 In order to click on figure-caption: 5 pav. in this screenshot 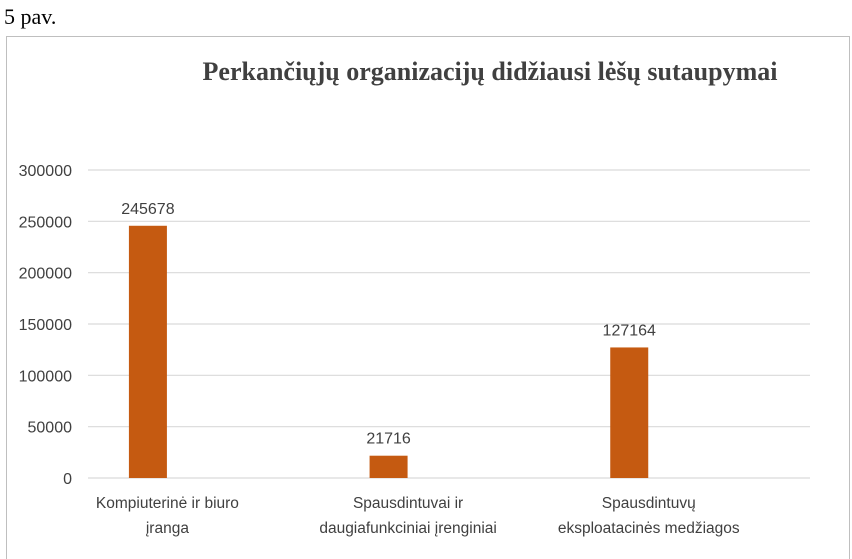, I will do `click(30, 16)`.